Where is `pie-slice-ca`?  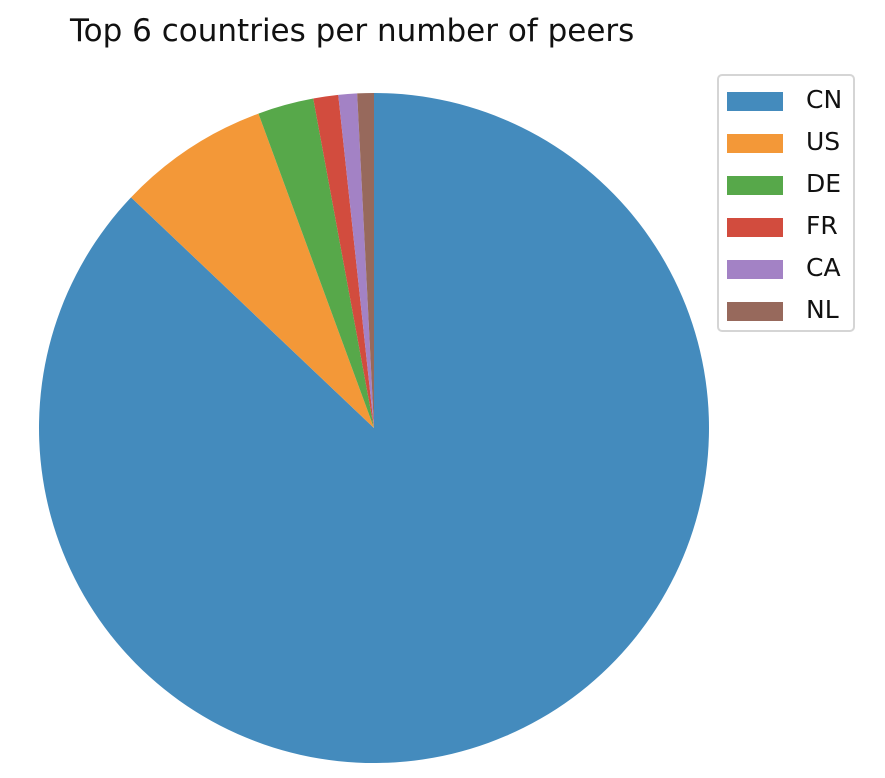
pie-slice-ca is located at coordinates (356, 261).